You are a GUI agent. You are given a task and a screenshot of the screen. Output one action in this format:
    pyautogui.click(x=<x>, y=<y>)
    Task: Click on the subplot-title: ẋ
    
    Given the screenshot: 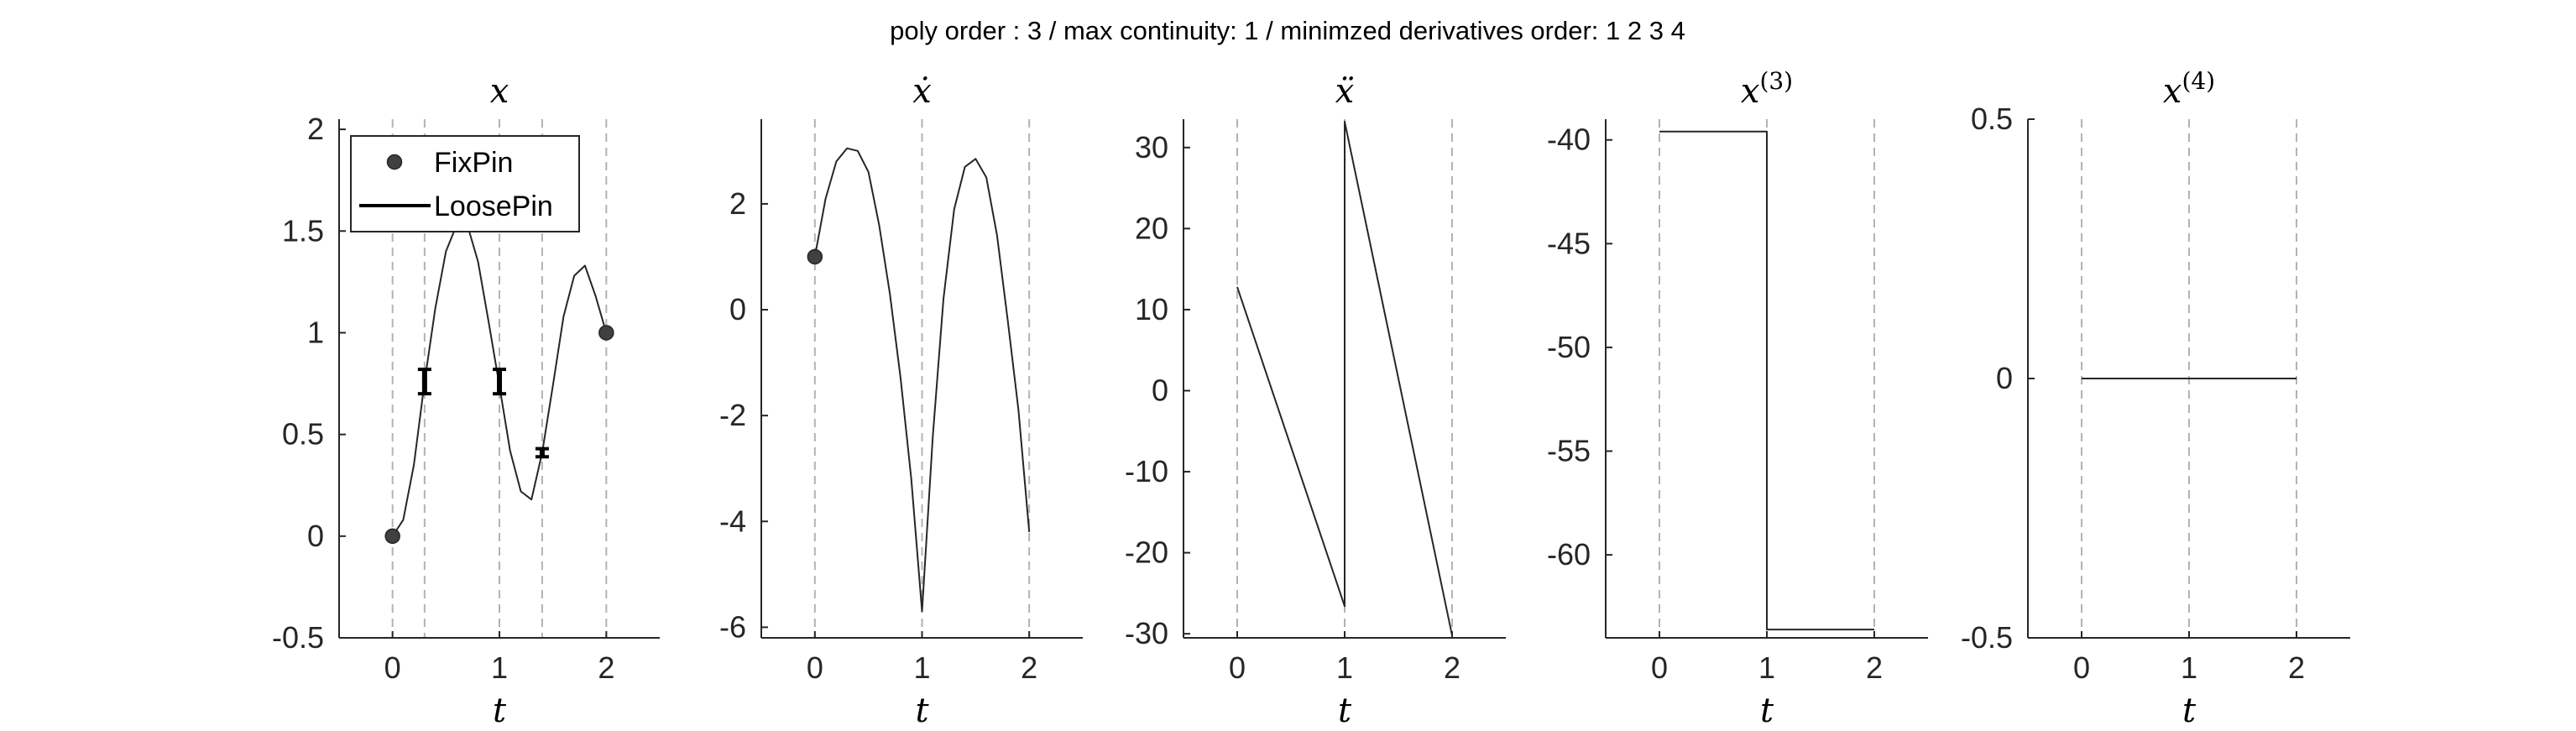 What is the action you would take?
    pyautogui.click(x=922, y=92)
    